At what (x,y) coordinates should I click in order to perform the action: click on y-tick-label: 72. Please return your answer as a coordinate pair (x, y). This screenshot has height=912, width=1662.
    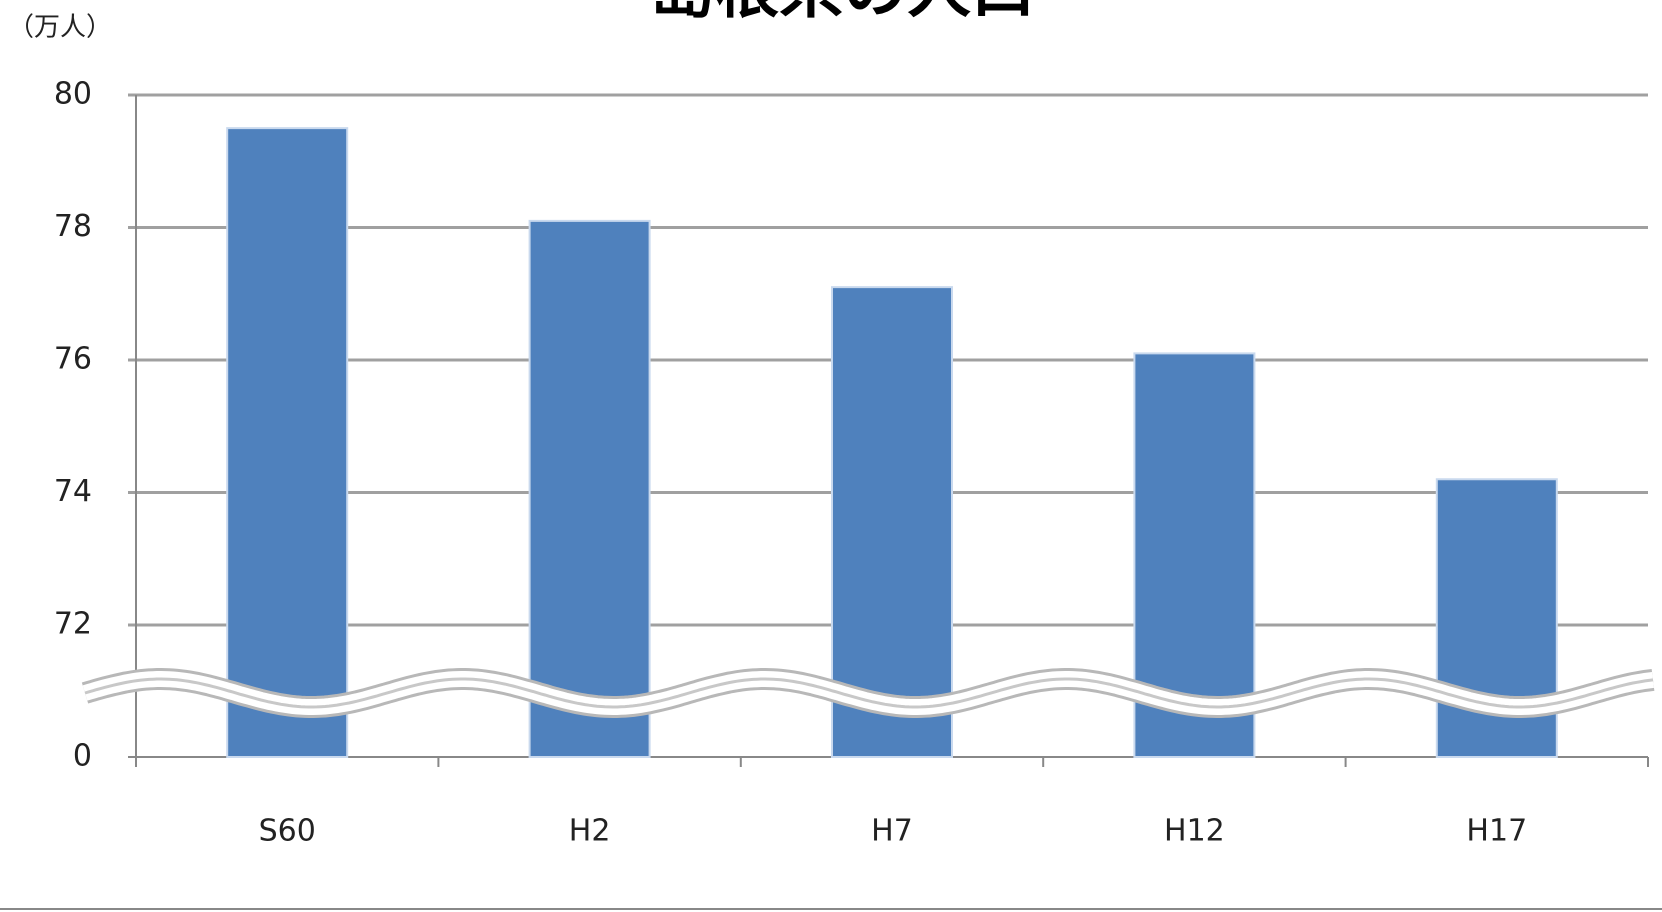
    Looking at the image, I should click on (73, 624).